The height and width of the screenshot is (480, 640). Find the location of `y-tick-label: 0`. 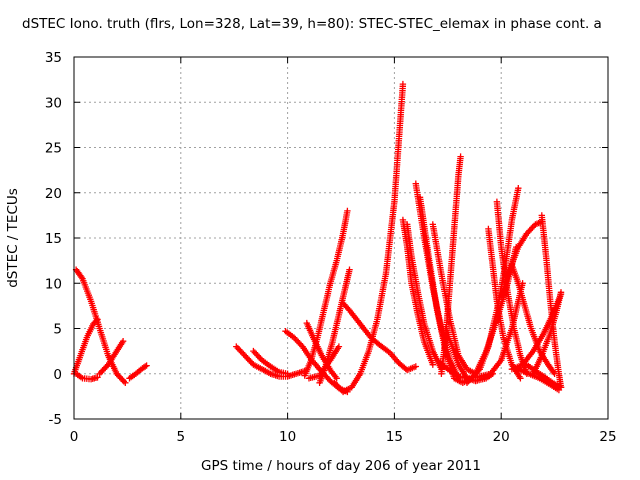

y-tick-label: 0 is located at coordinates (57, 375).